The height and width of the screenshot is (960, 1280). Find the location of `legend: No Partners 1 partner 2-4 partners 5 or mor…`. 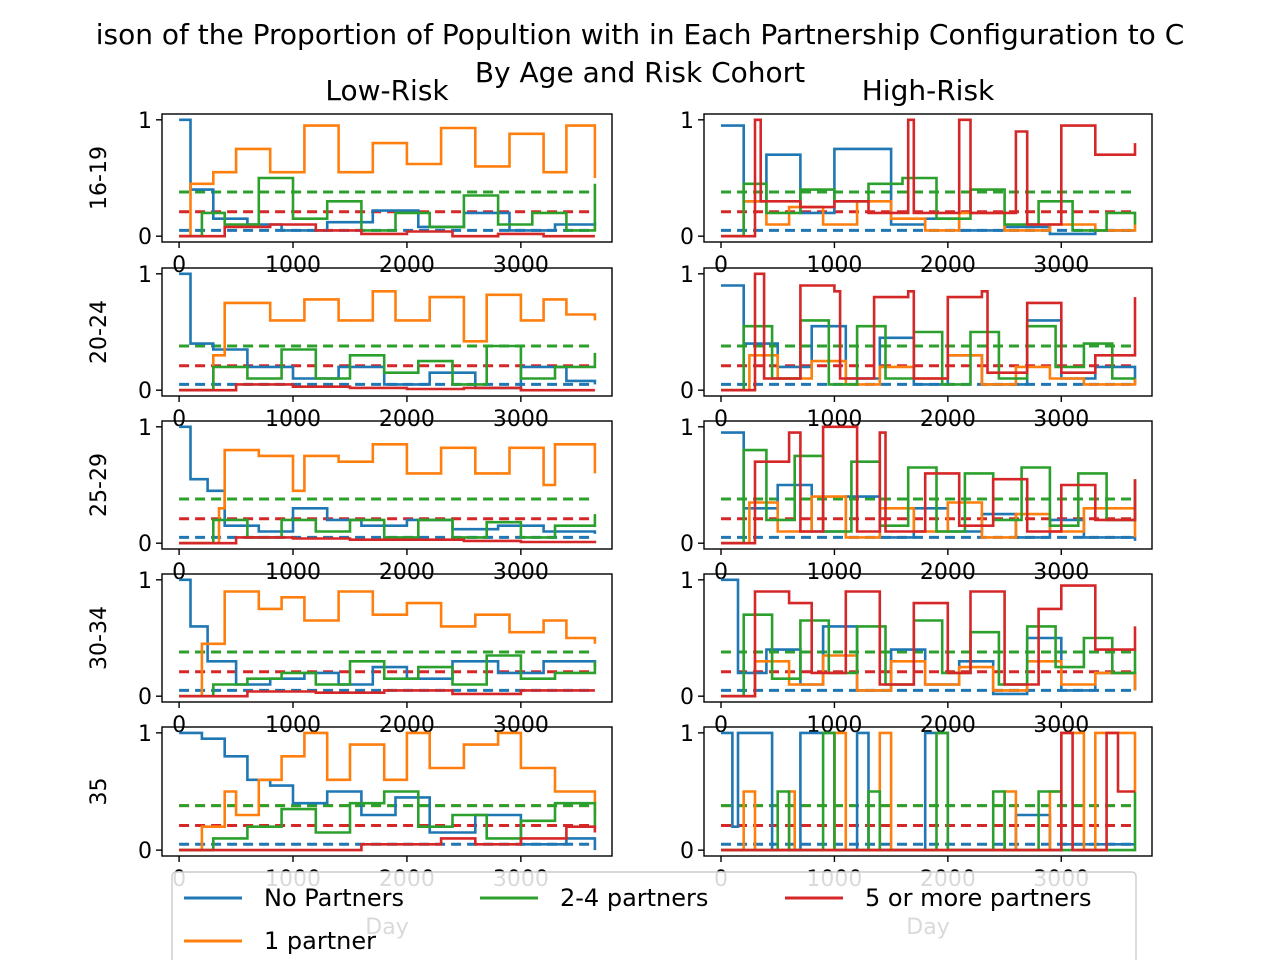

legend: No Partners 1 partner 2-4 partners 5 or mor… is located at coordinates (654, 915).